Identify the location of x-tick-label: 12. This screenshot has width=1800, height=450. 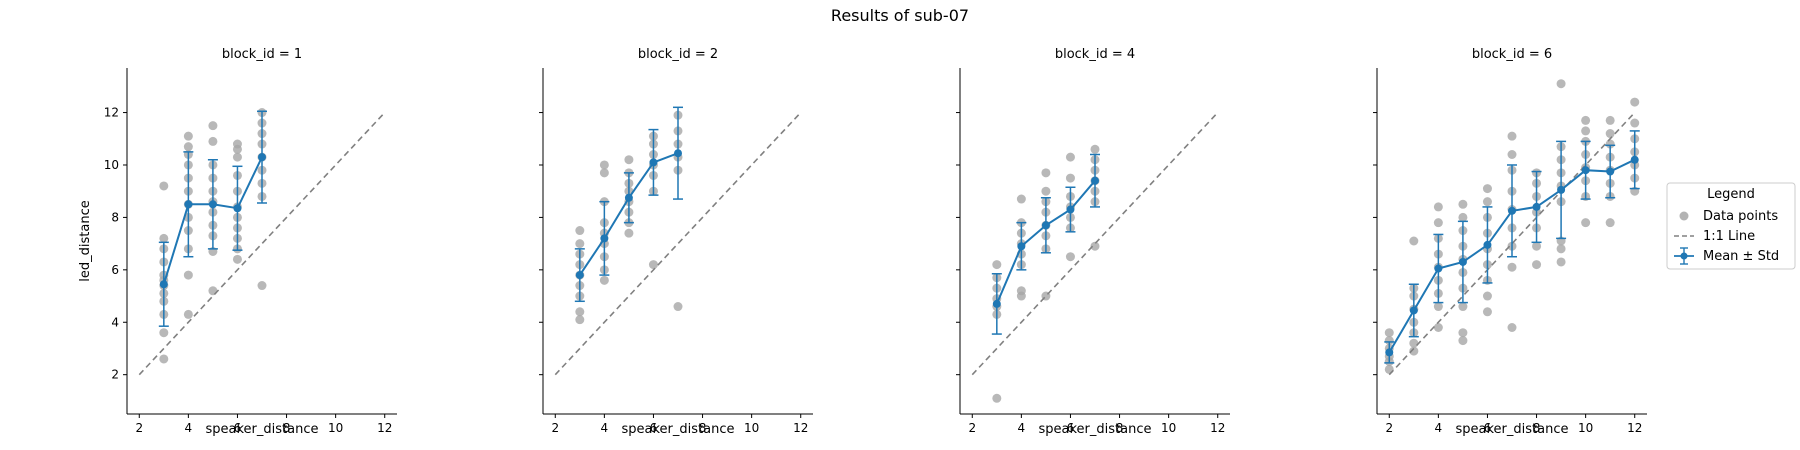
(1217, 428).